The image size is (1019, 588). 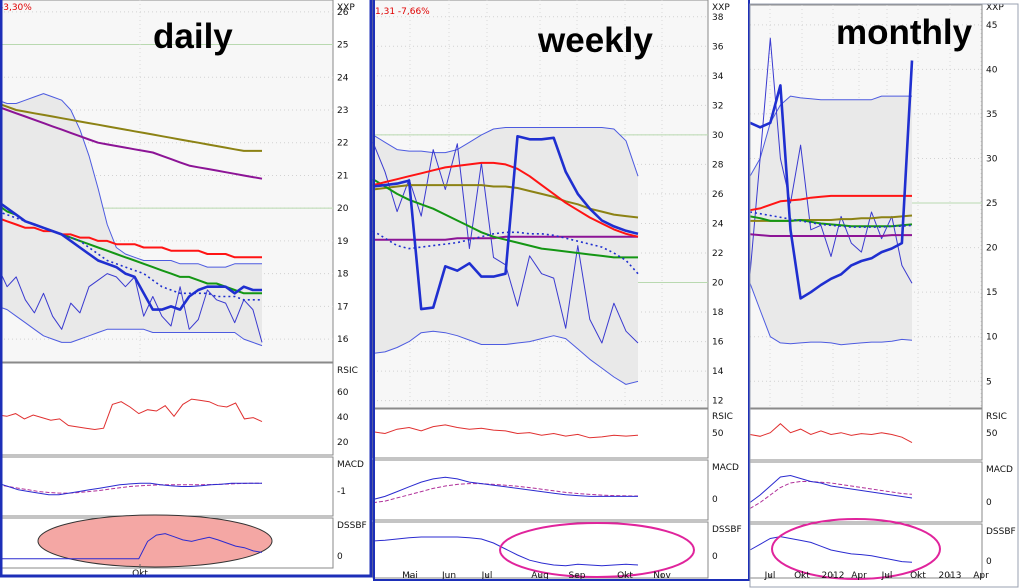 I want to click on timeframe-title: weekly, so click(x=595, y=40).